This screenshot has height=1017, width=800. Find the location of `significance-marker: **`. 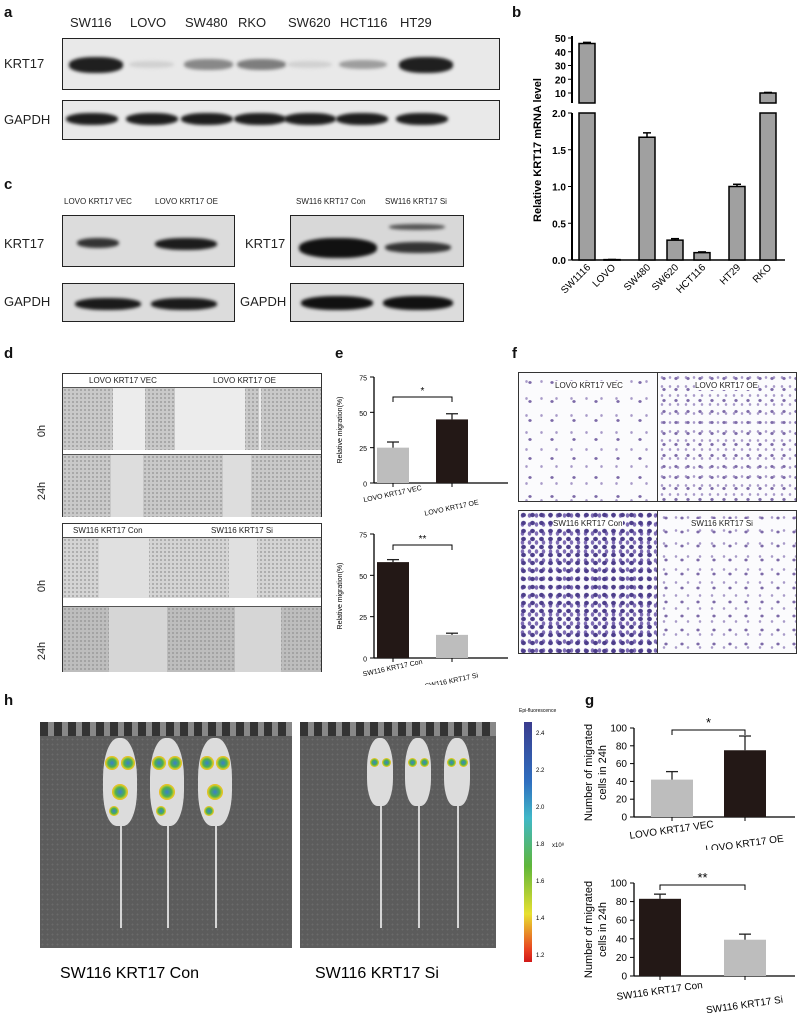

significance-marker: ** is located at coordinates (702, 877).